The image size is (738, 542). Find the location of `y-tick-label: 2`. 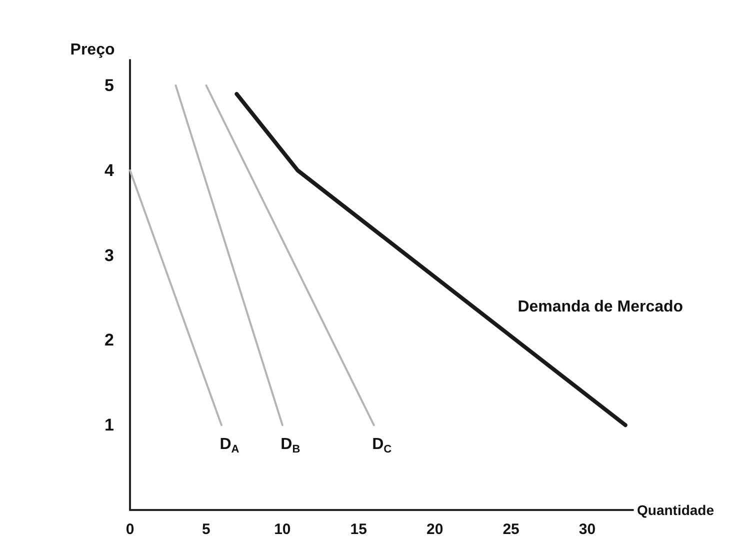

y-tick-label: 2 is located at coordinates (109, 340).